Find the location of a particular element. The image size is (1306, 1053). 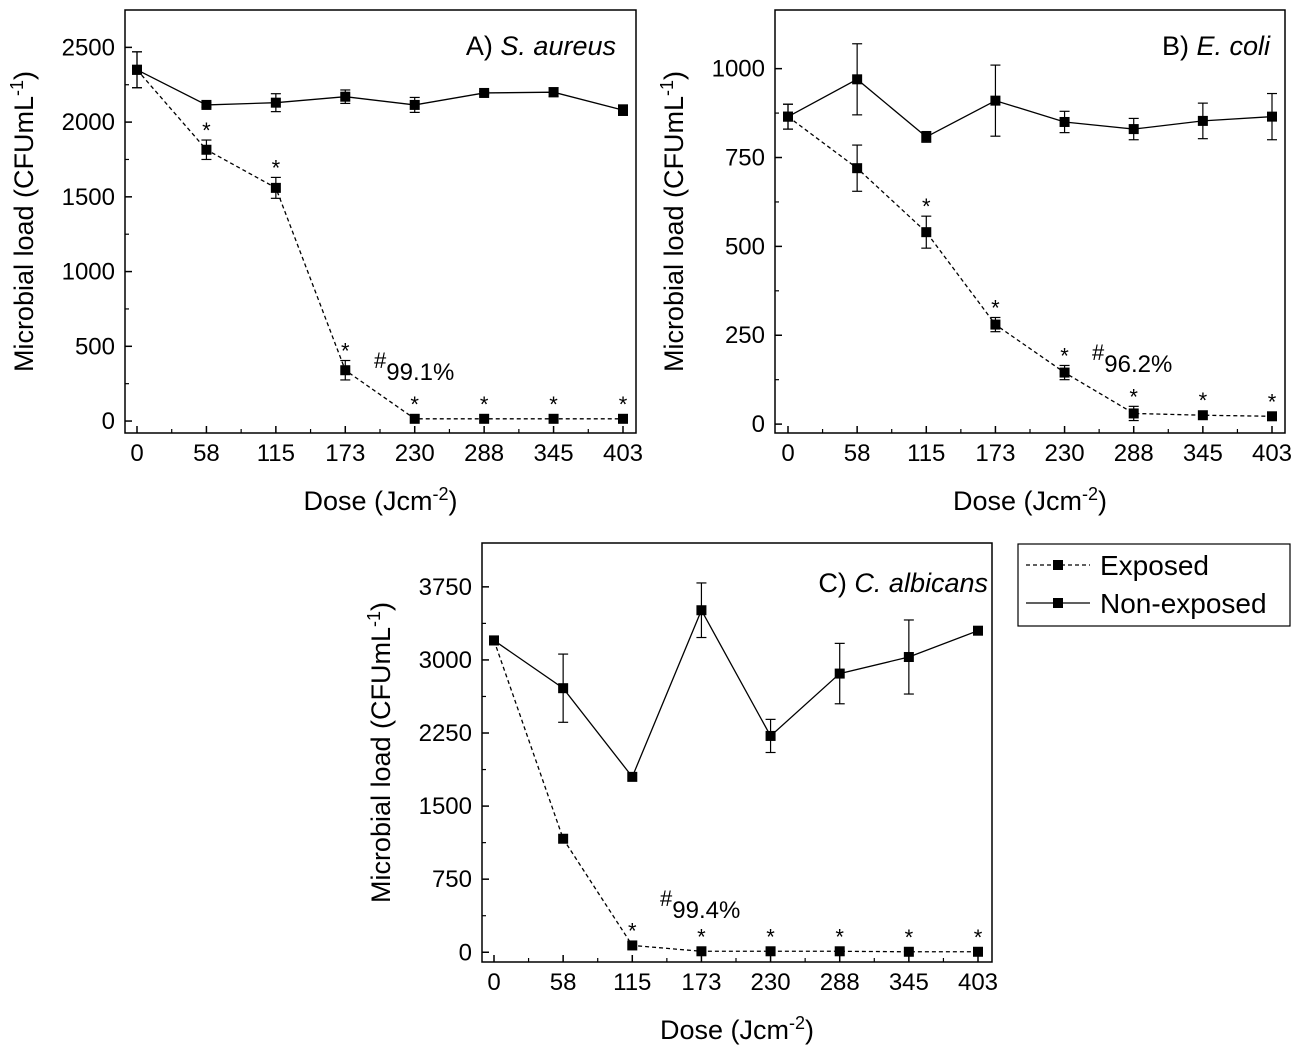

legend: Exposed Non-exposed is located at coordinates (1154, 585).